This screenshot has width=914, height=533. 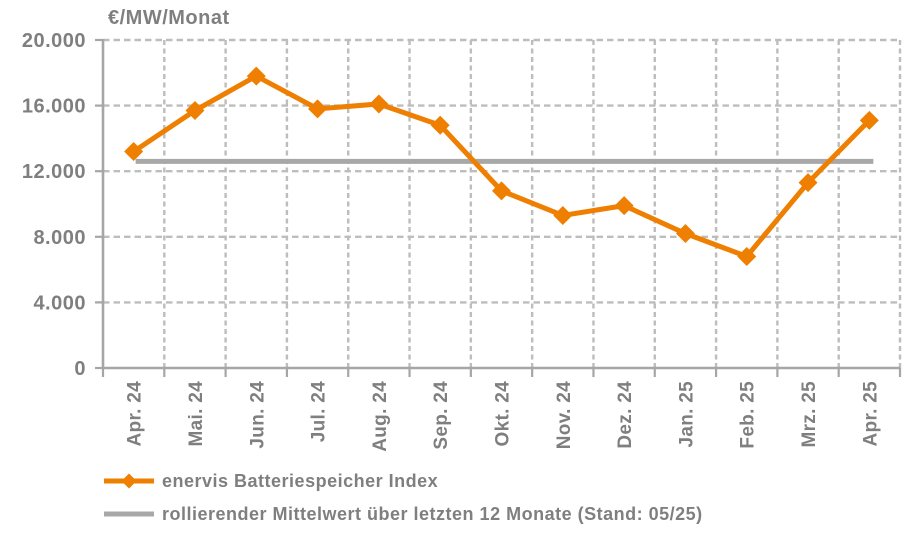 What do you see at coordinates (169, 18) in the screenshot?
I see `y-axis-unit-title: €/MW/Monat` at bounding box center [169, 18].